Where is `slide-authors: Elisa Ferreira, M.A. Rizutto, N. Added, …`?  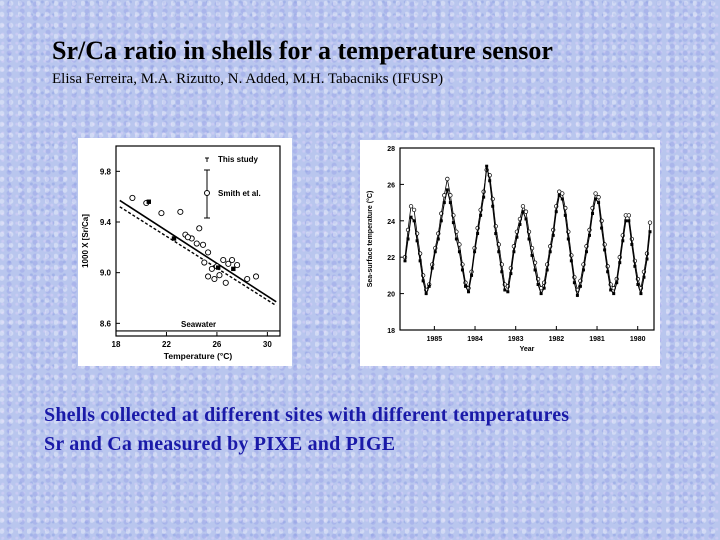 slide-authors: Elisa Ferreira, M.A. Rizutto, N. Added, … is located at coordinates (248, 79).